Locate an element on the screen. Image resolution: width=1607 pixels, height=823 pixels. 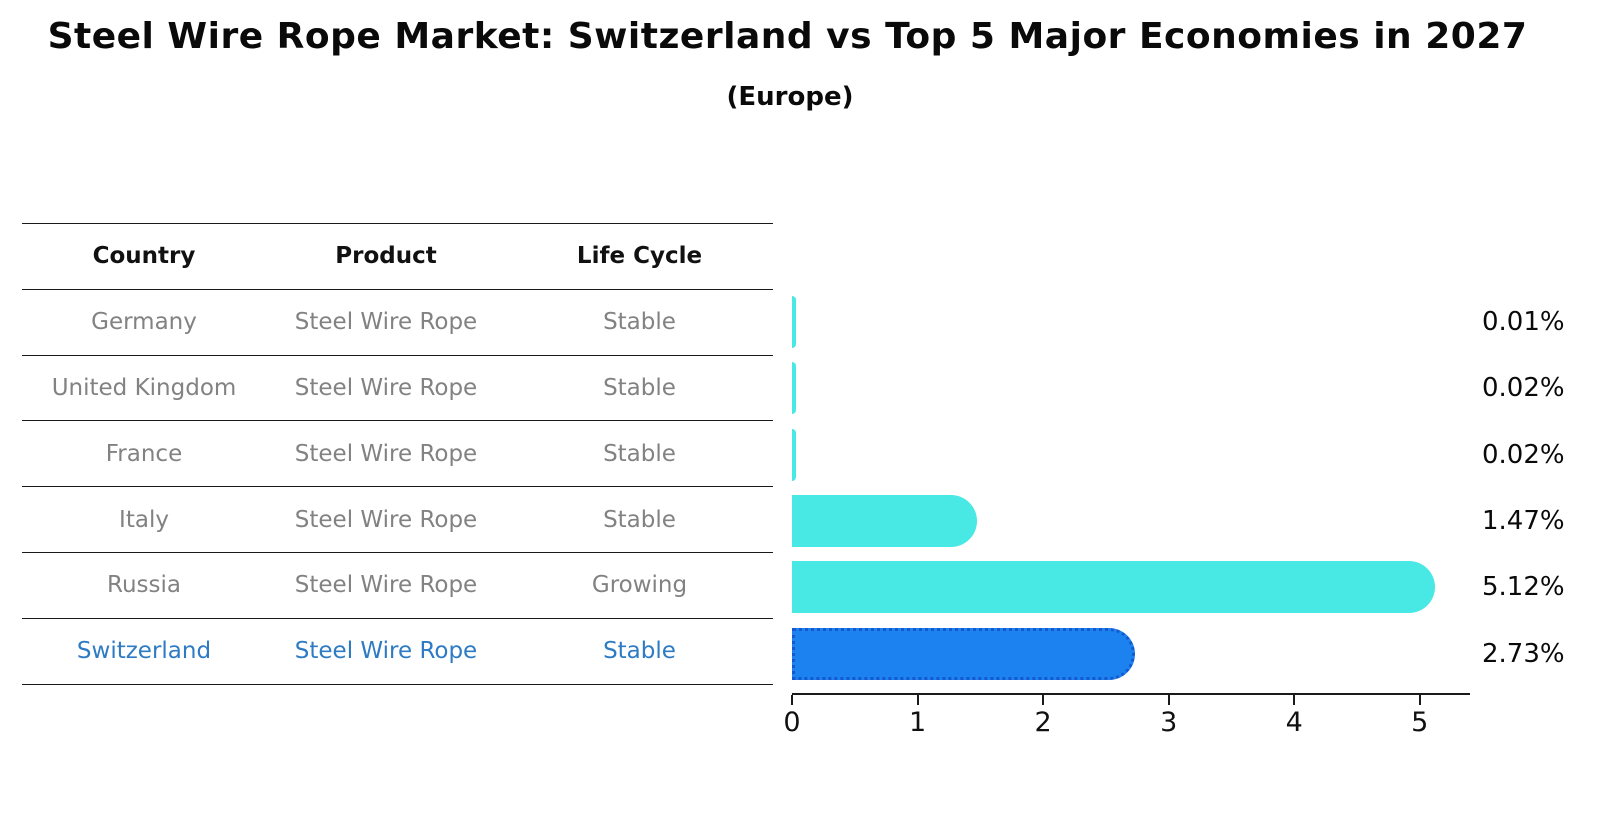
chart-subtitle: (Europe) is located at coordinates (790, 97).